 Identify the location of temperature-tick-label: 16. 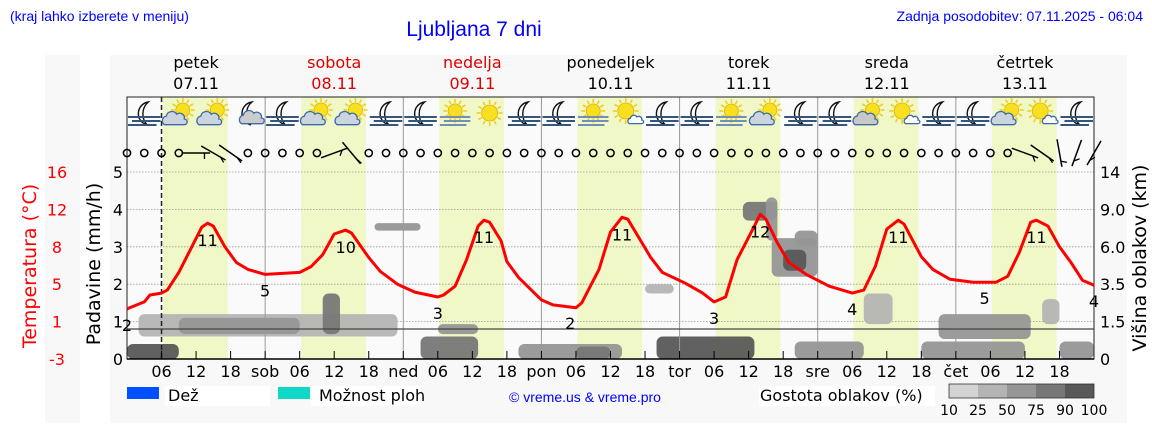
(57, 172).